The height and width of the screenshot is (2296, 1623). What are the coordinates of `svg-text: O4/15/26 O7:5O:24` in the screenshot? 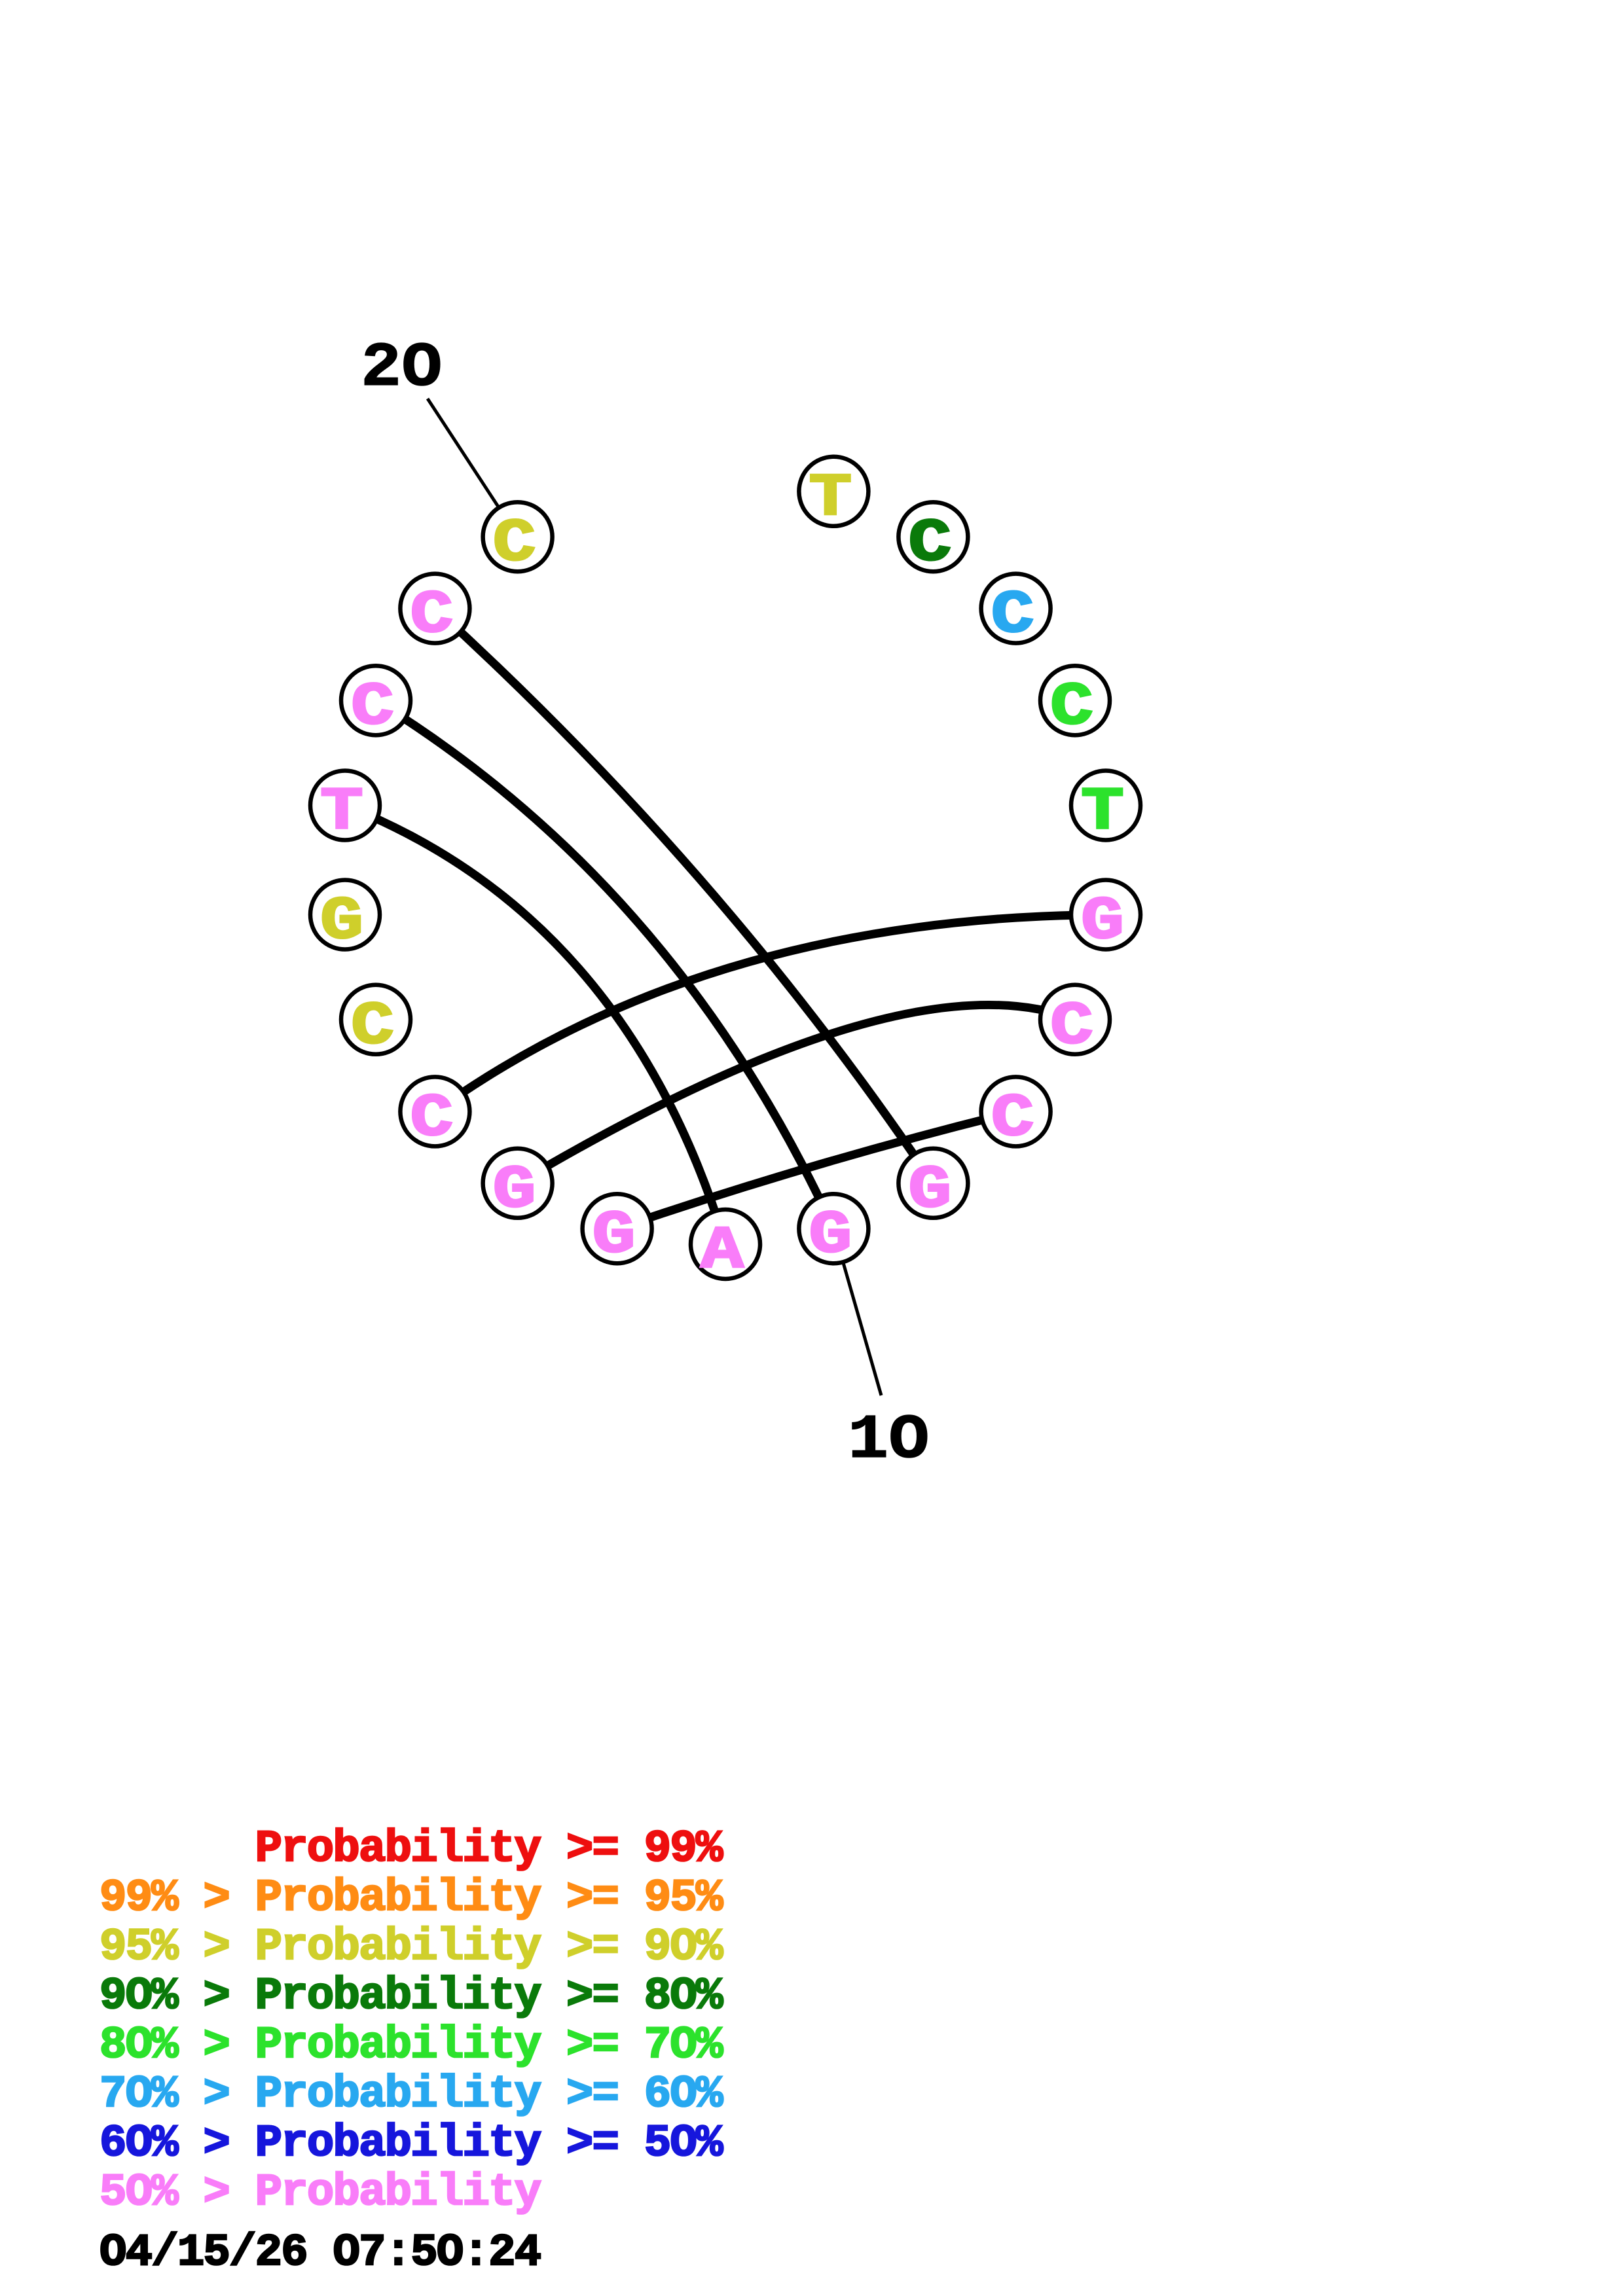 It's located at (320, 2252).